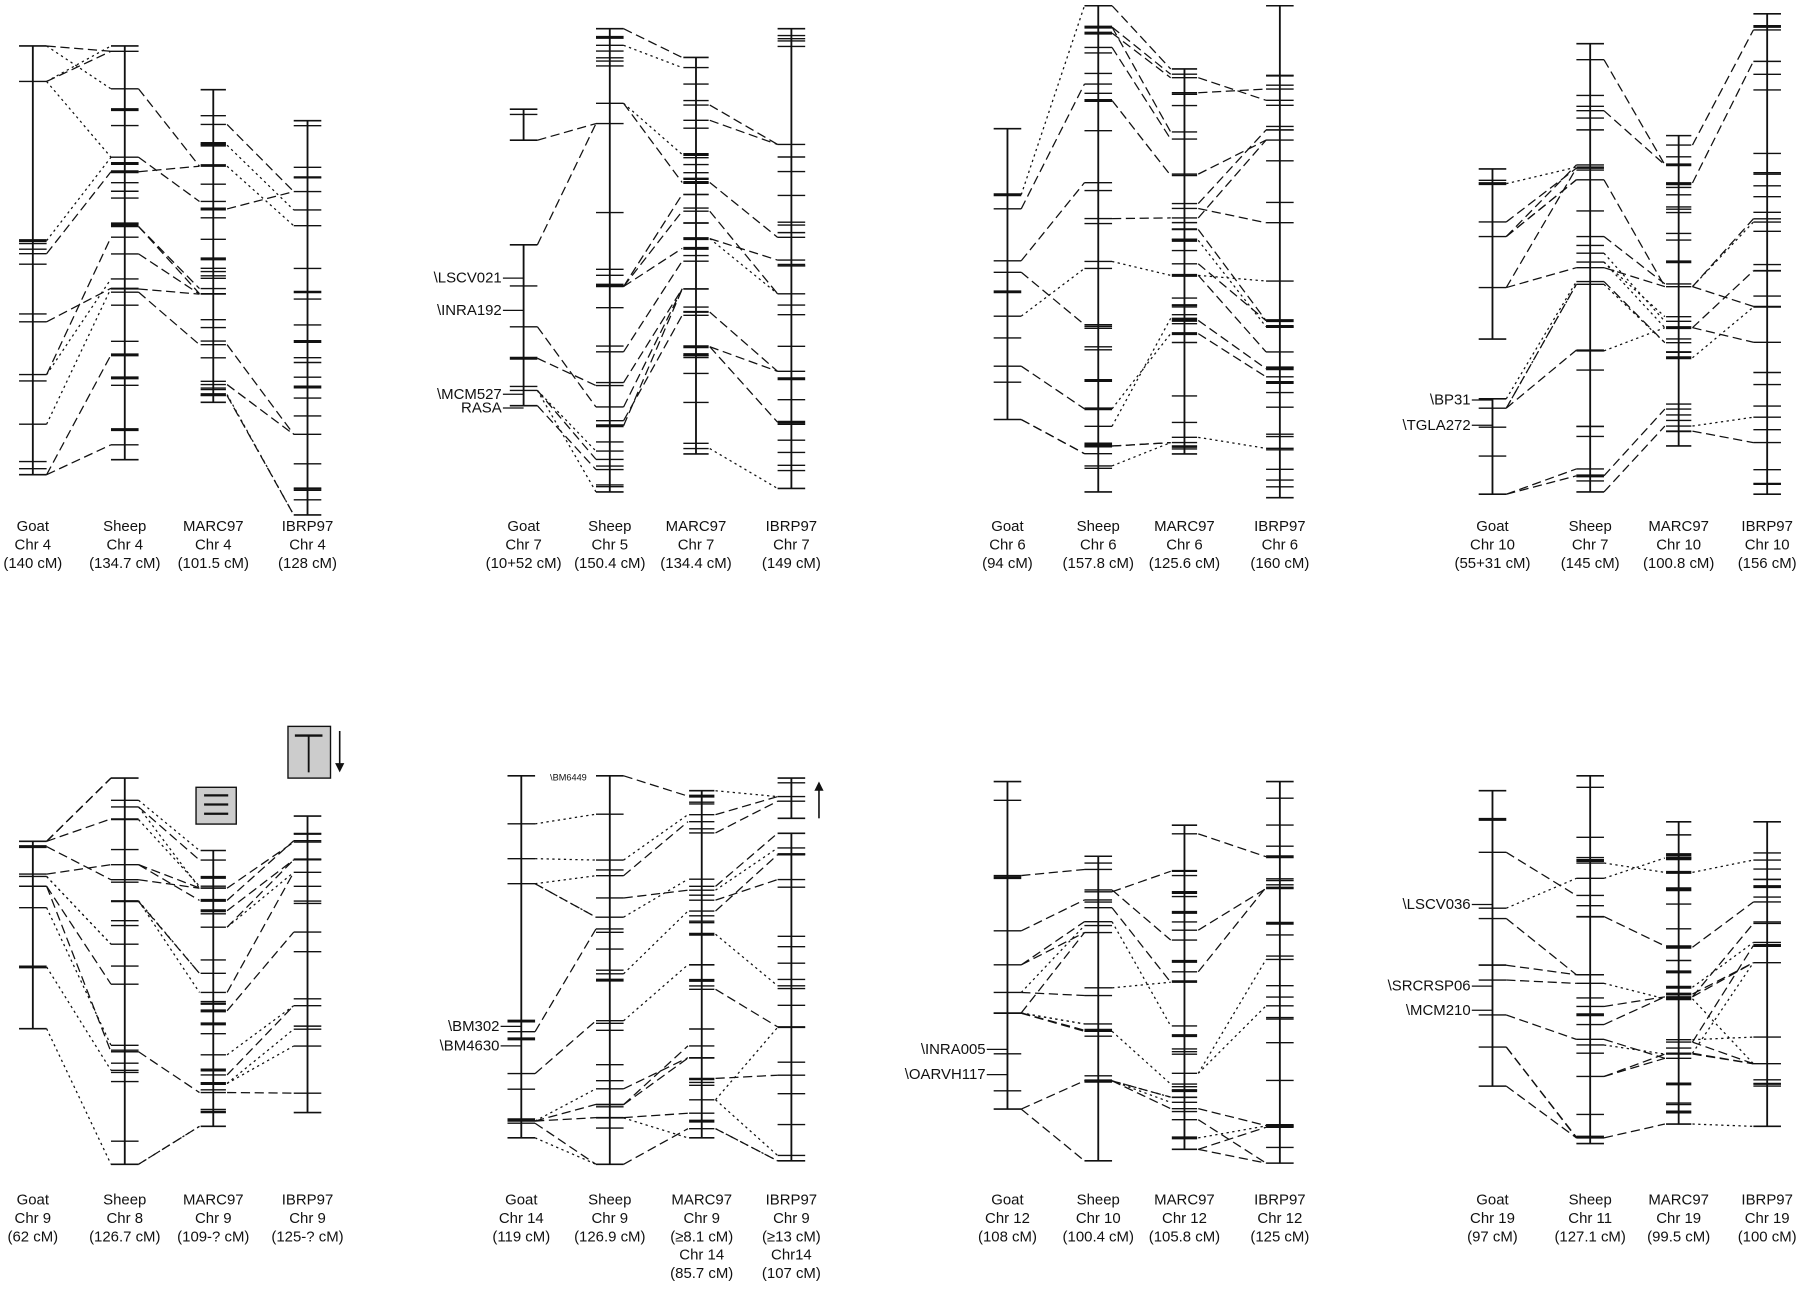  I want to click on column-label: Chr 4, so click(33, 544).